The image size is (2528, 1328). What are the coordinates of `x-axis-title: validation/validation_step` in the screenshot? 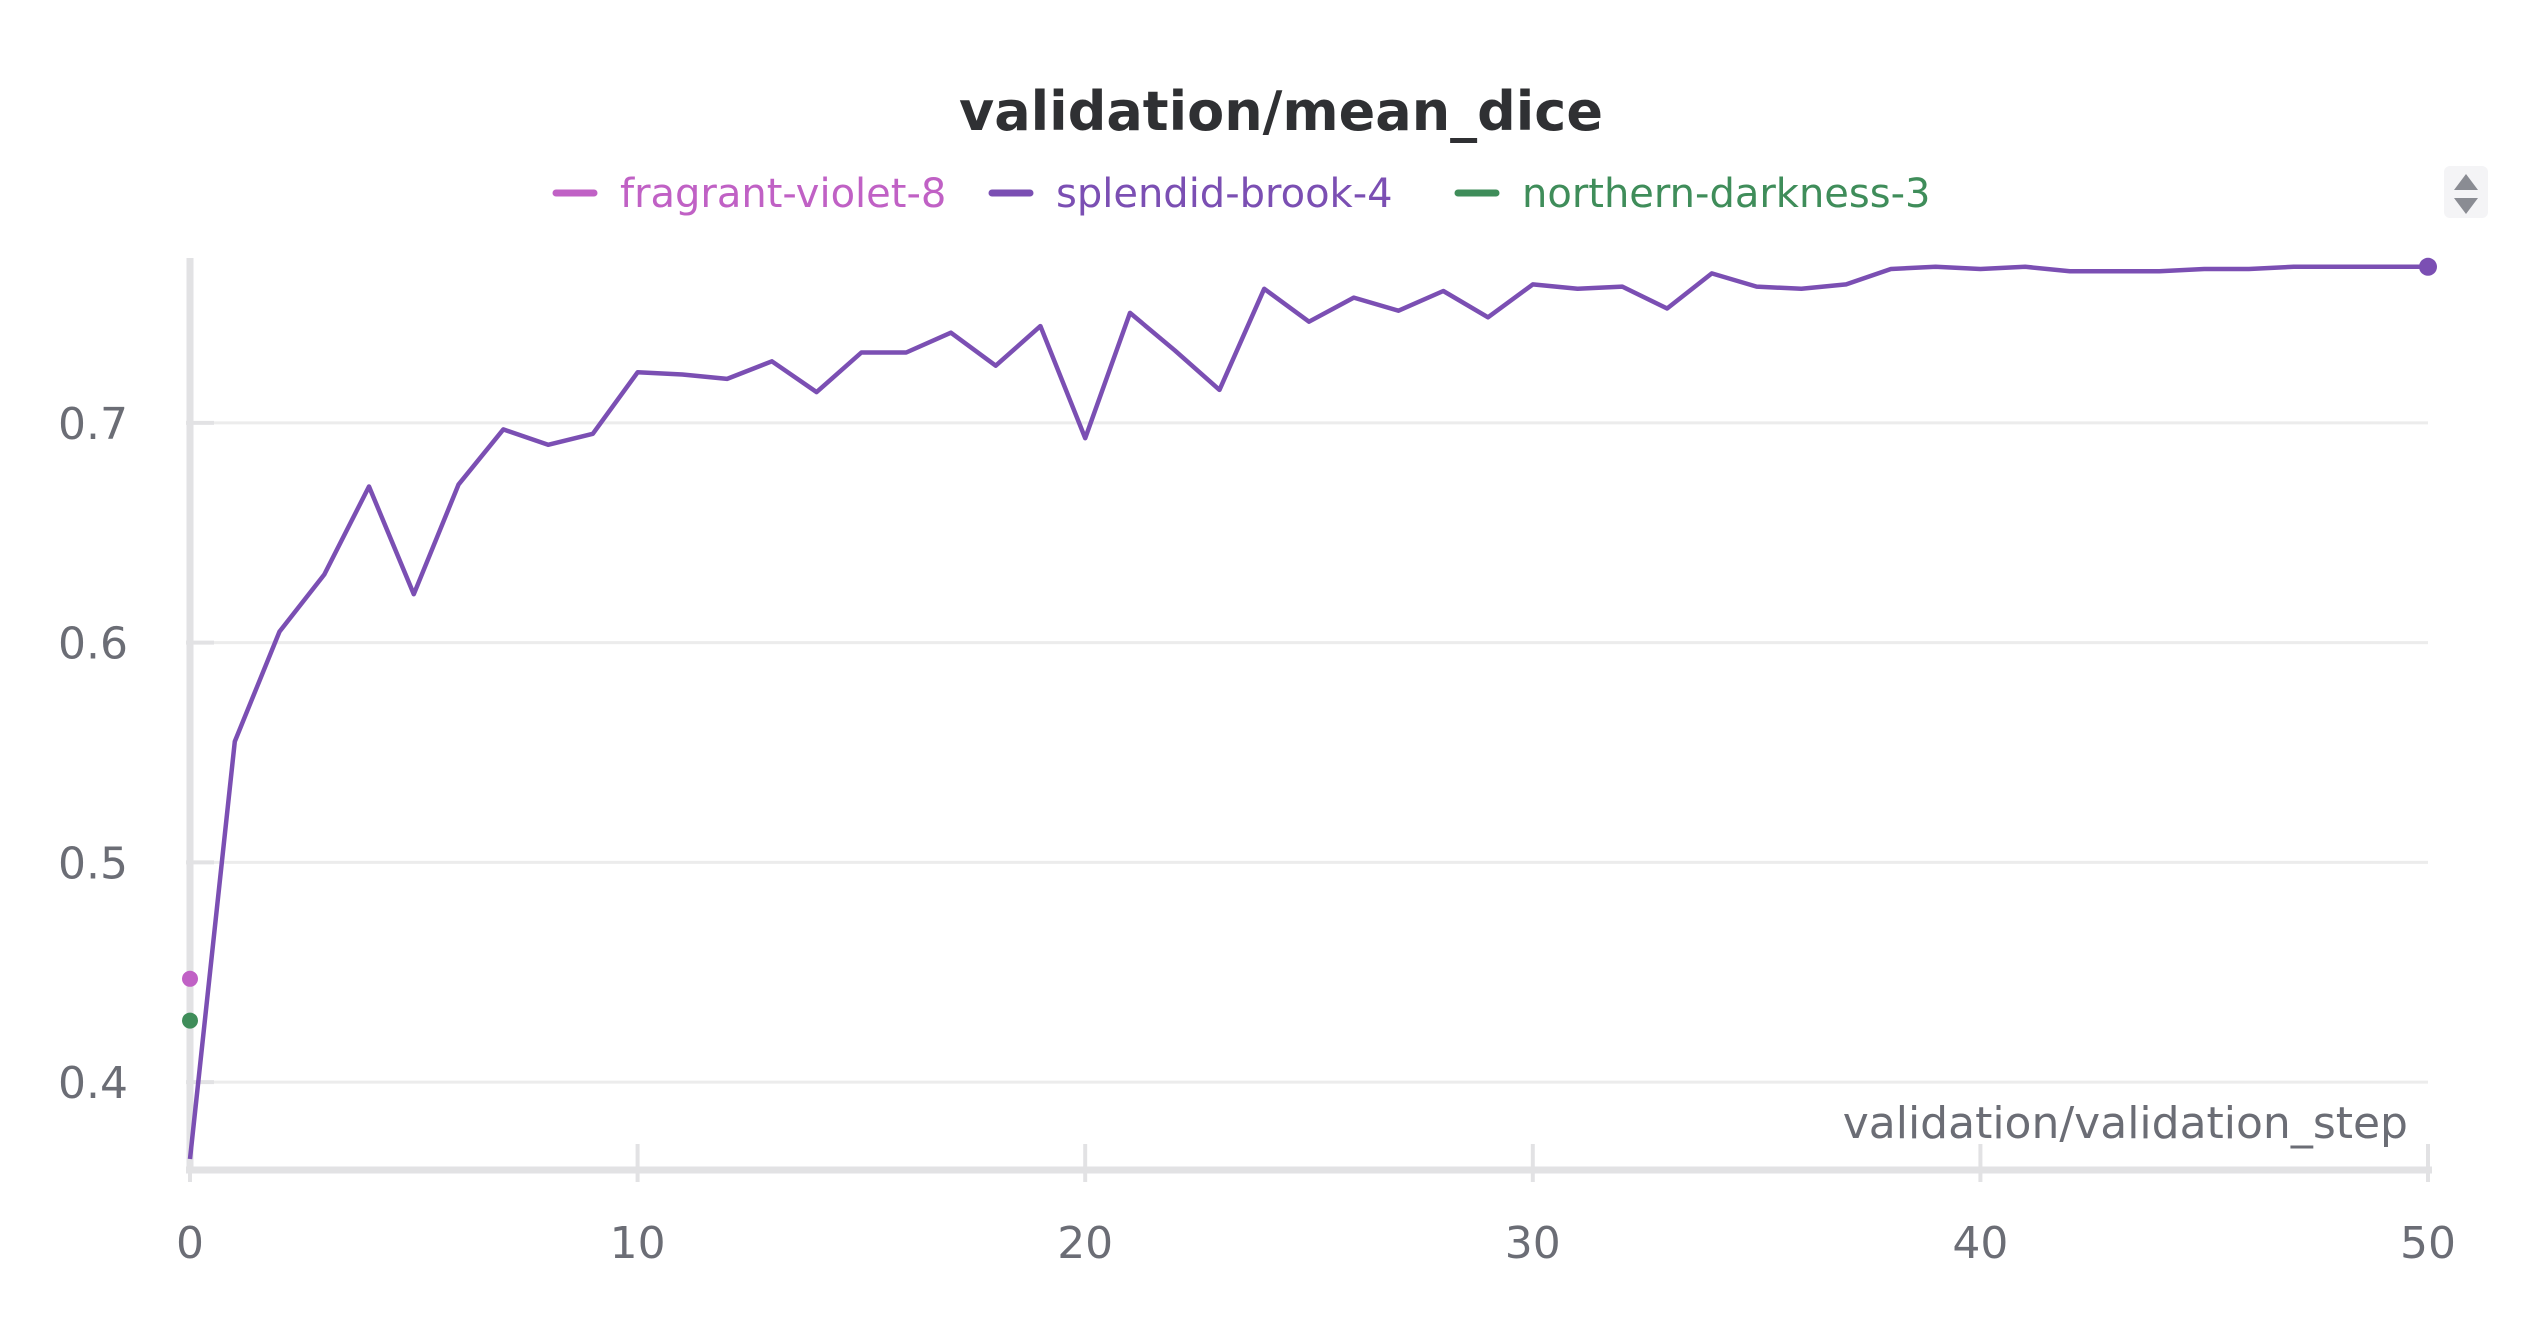 It's located at (2125, 1123).